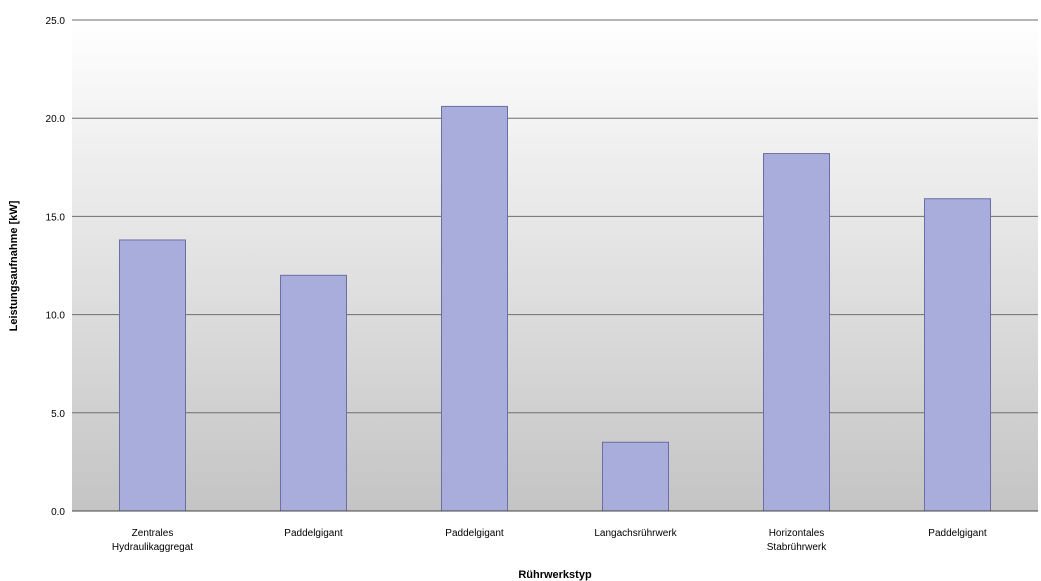 Image resolution: width=1041 pixels, height=581 pixels. What do you see at coordinates (797, 540) in the screenshot?
I see `x-category-label: Horizontales Stabrührwerk` at bounding box center [797, 540].